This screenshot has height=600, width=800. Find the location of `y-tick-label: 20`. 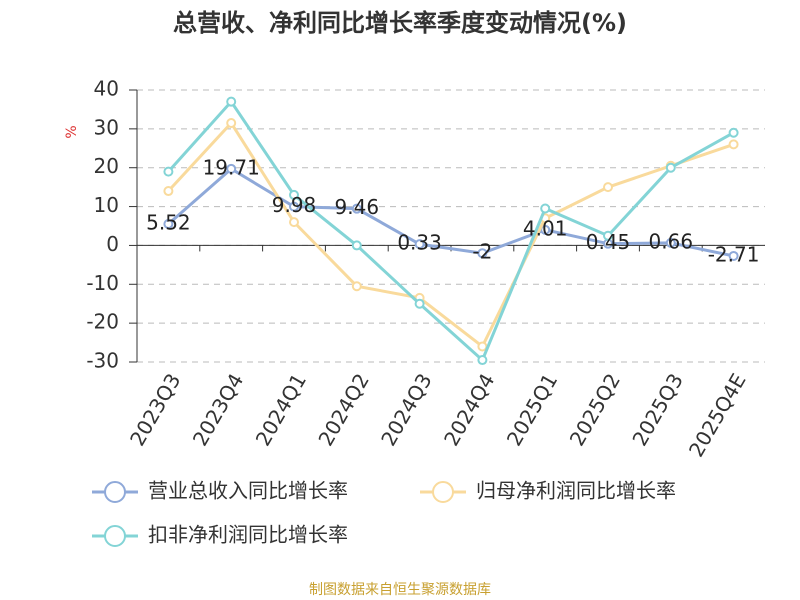

y-tick-label: 20 is located at coordinates (106, 166).